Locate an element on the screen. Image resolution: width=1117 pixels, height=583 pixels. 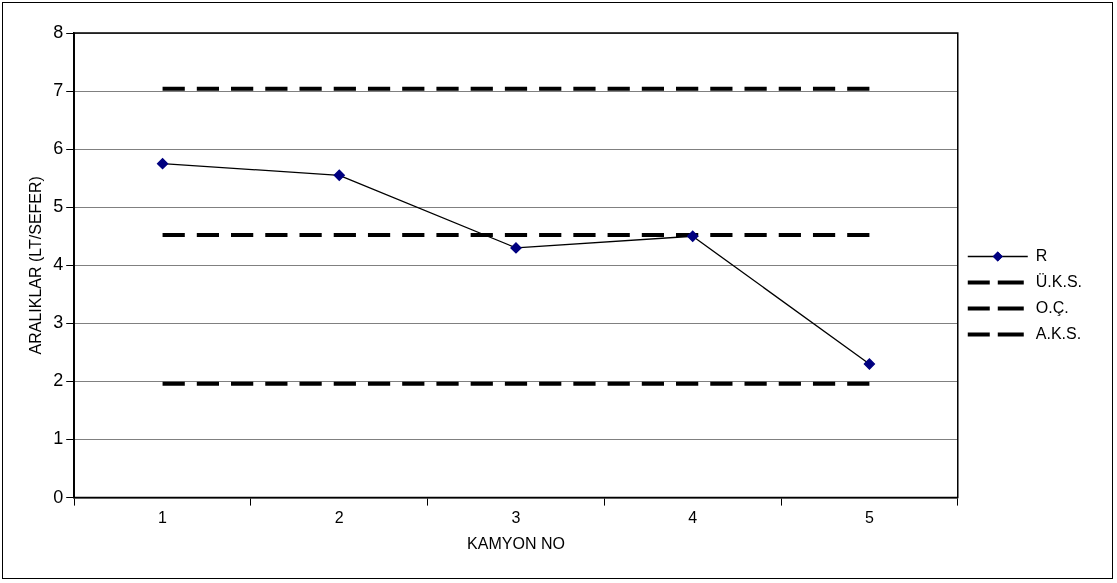
legend-label: Ü.K.S. is located at coordinates (1058, 281).